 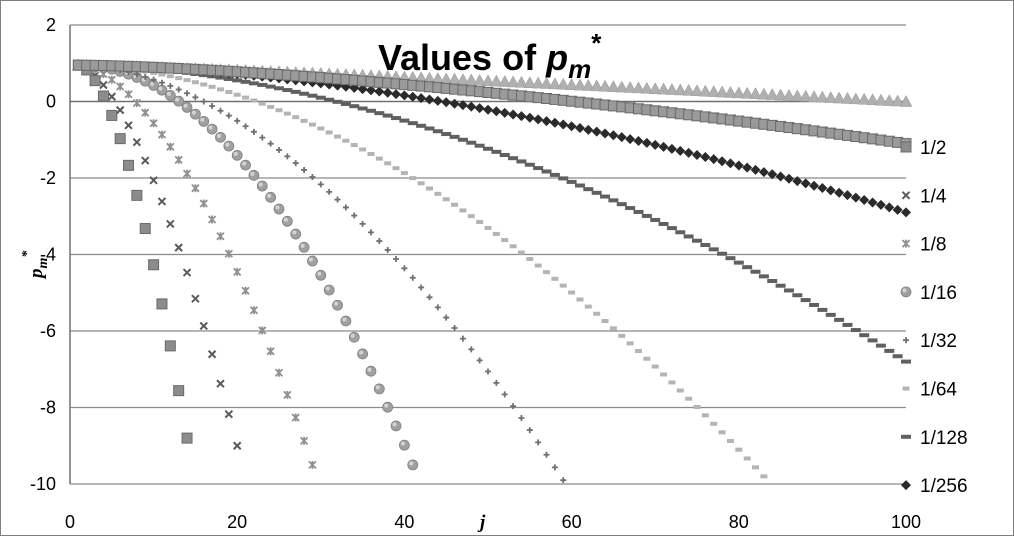 I want to click on legend-item: 1/32, so click(x=930, y=341).